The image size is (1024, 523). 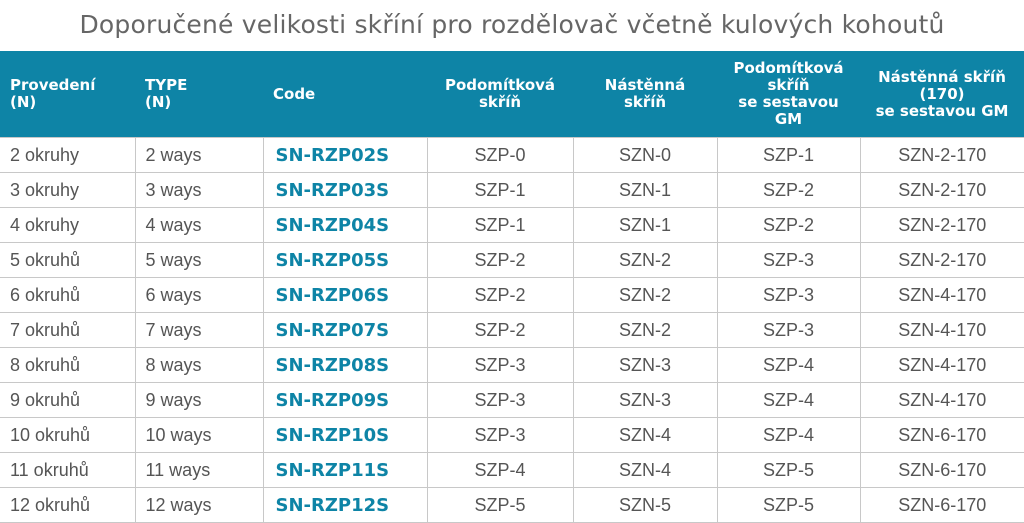 I want to click on cell-type: 3 ways, so click(x=199, y=190).